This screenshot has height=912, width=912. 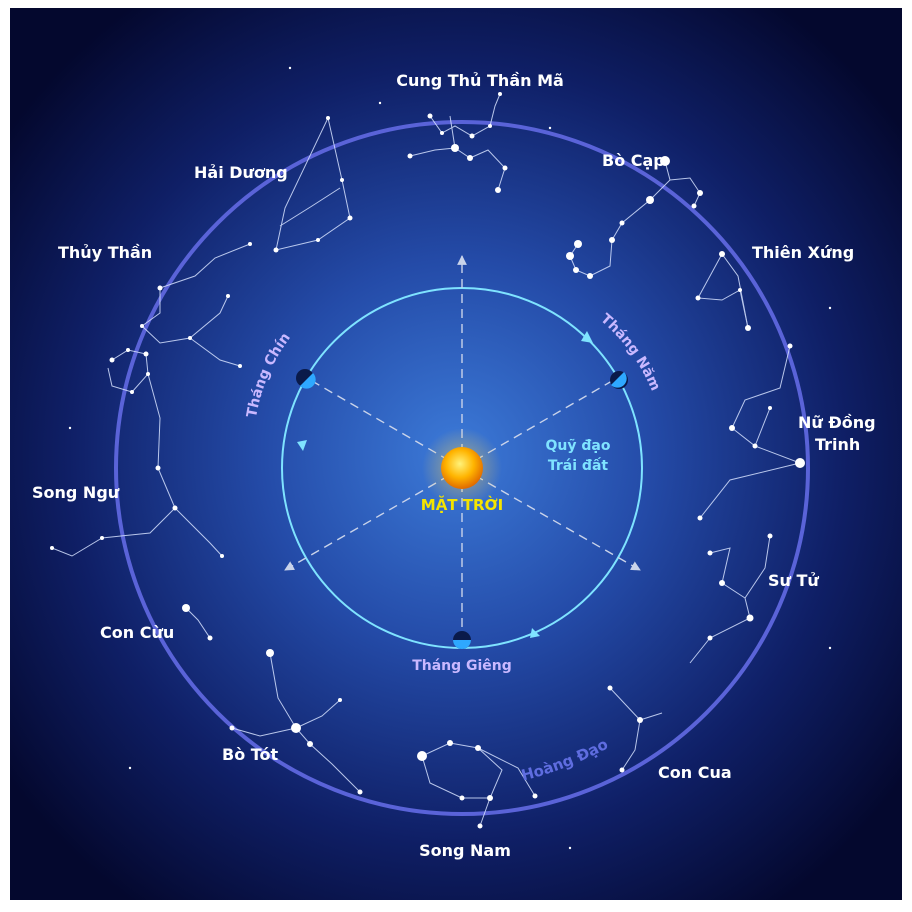 I want to click on orbit-arrow-september, so click(x=302, y=445).